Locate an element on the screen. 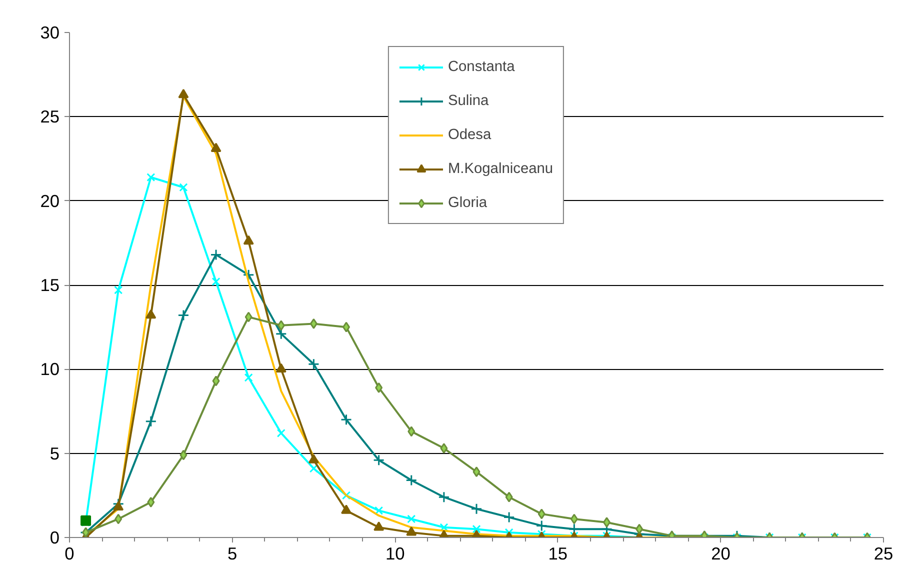 The height and width of the screenshot is (569, 910). legend-label: Odesa is located at coordinates (470, 135).